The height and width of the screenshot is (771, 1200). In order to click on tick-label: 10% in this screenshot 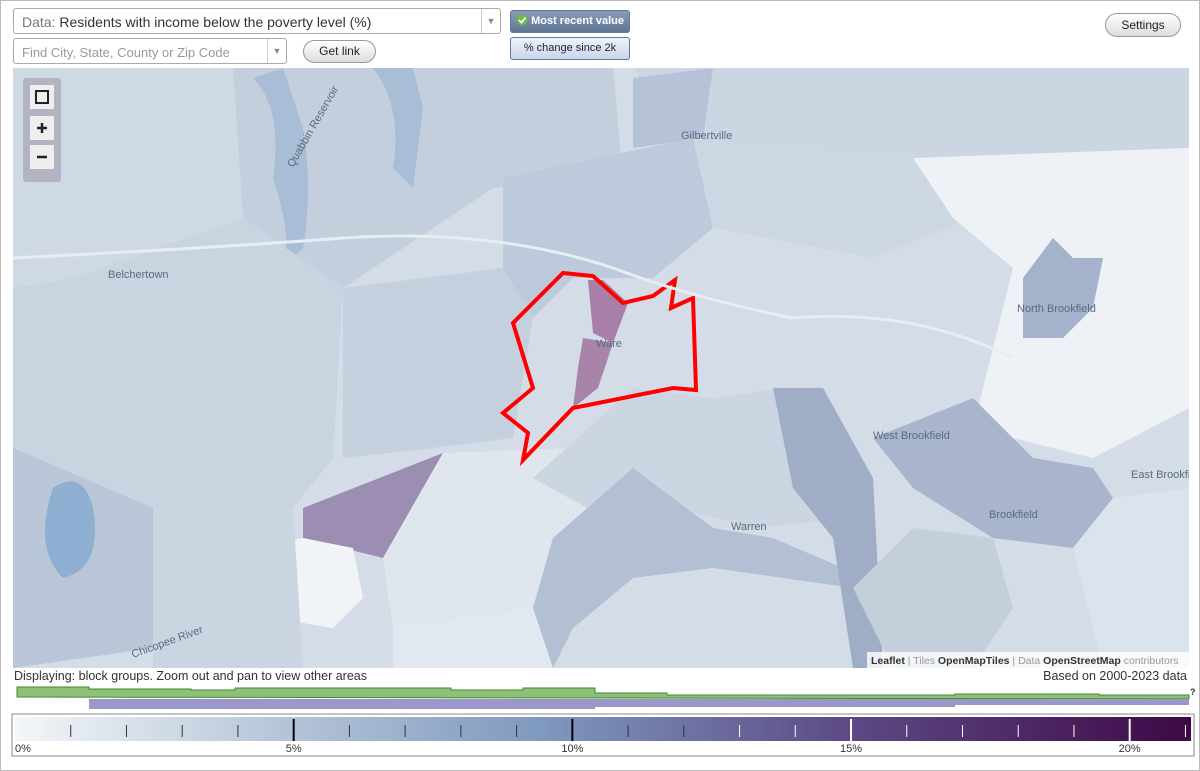, I will do `click(572, 749)`.